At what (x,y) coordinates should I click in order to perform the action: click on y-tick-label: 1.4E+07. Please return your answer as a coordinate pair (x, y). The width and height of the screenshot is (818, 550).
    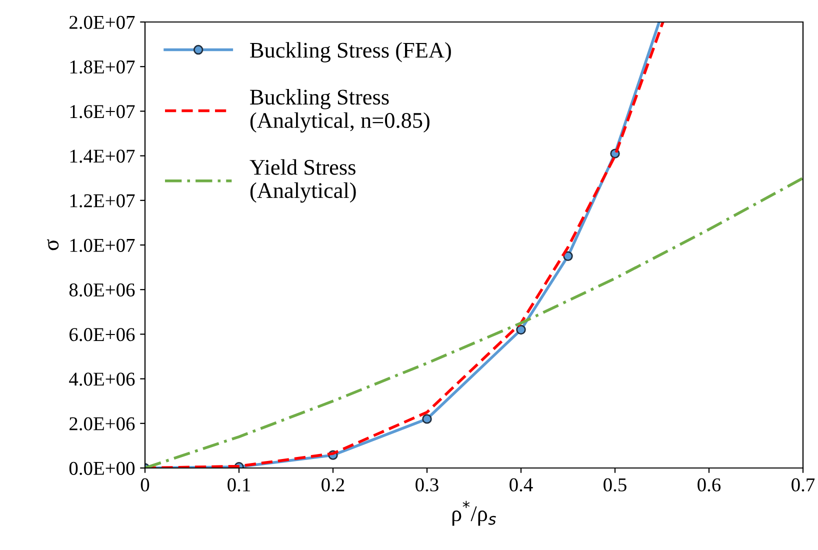
    Looking at the image, I should click on (102, 156).